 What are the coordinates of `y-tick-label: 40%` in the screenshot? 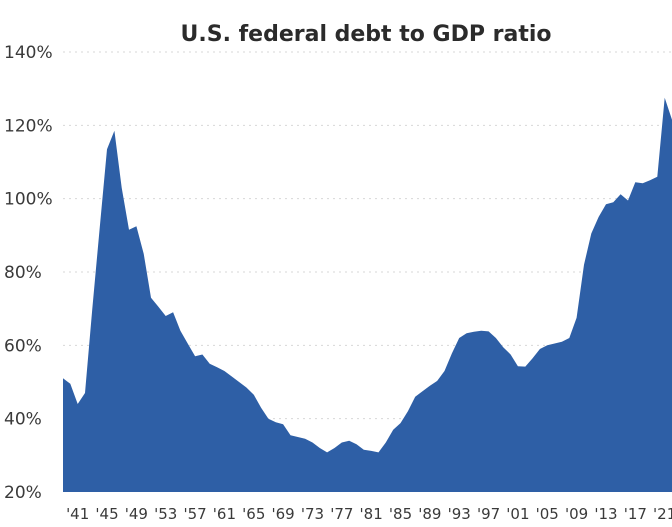 It's located at (23, 420).